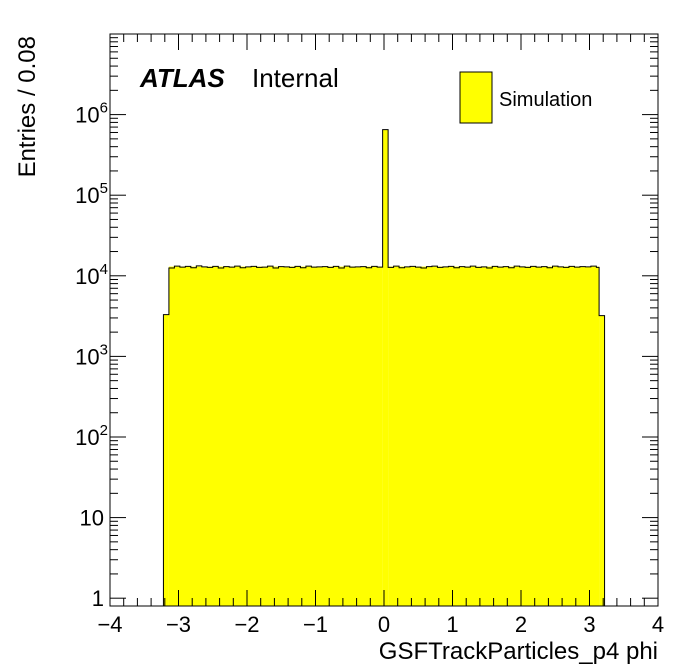 This screenshot has height=672, width=696. What do you see at coordinates (27, 106) in the screenshot?
I see `y-axis-title: Entries / 0.08` at bounding box center [27, 106].